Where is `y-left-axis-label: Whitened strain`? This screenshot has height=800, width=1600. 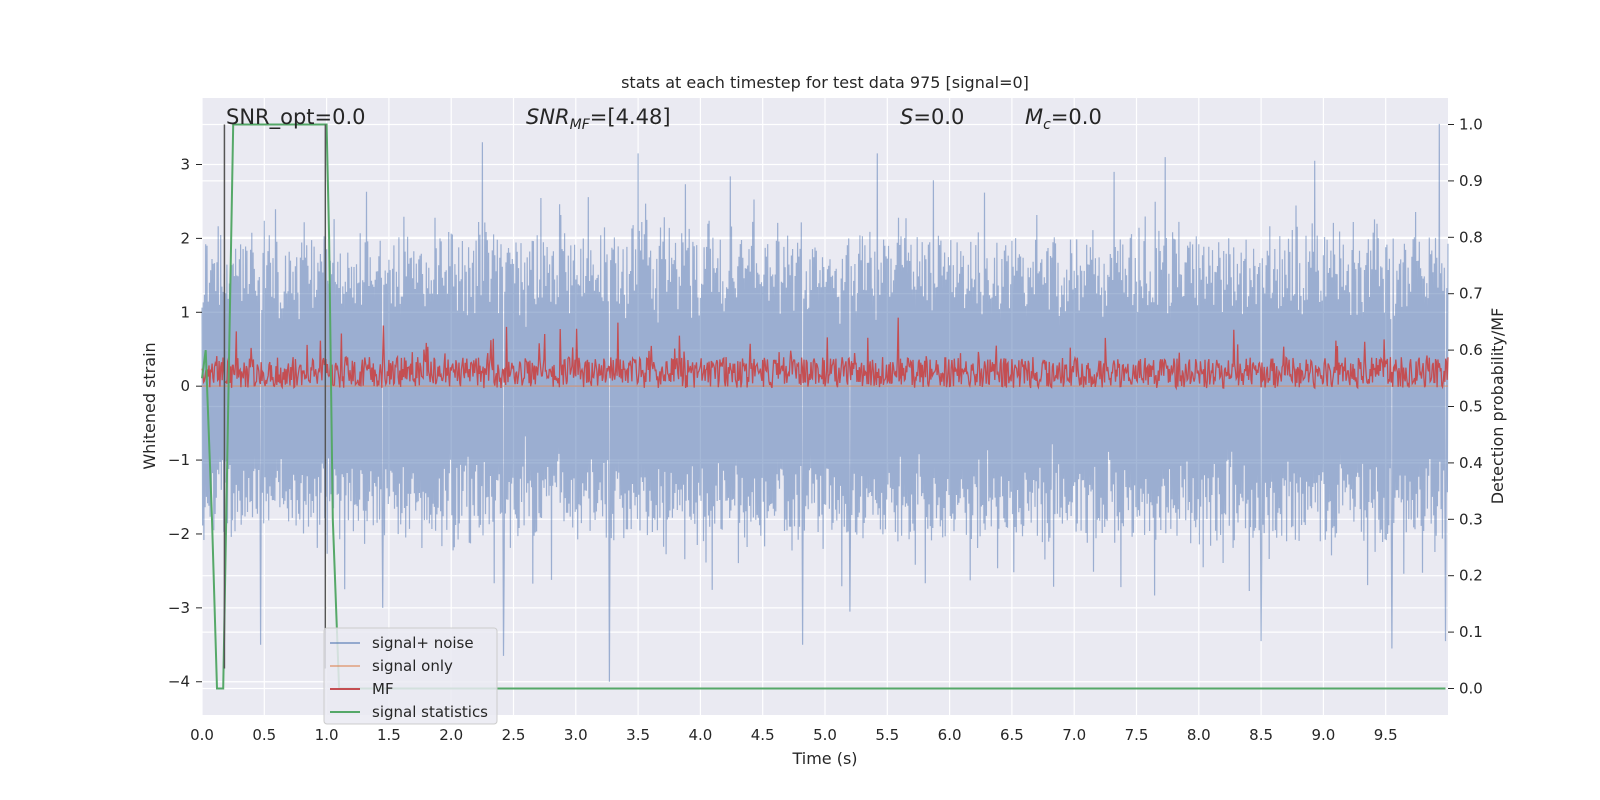 y-left-axis-label: Whitened strain is located at coordinates (149, 405).